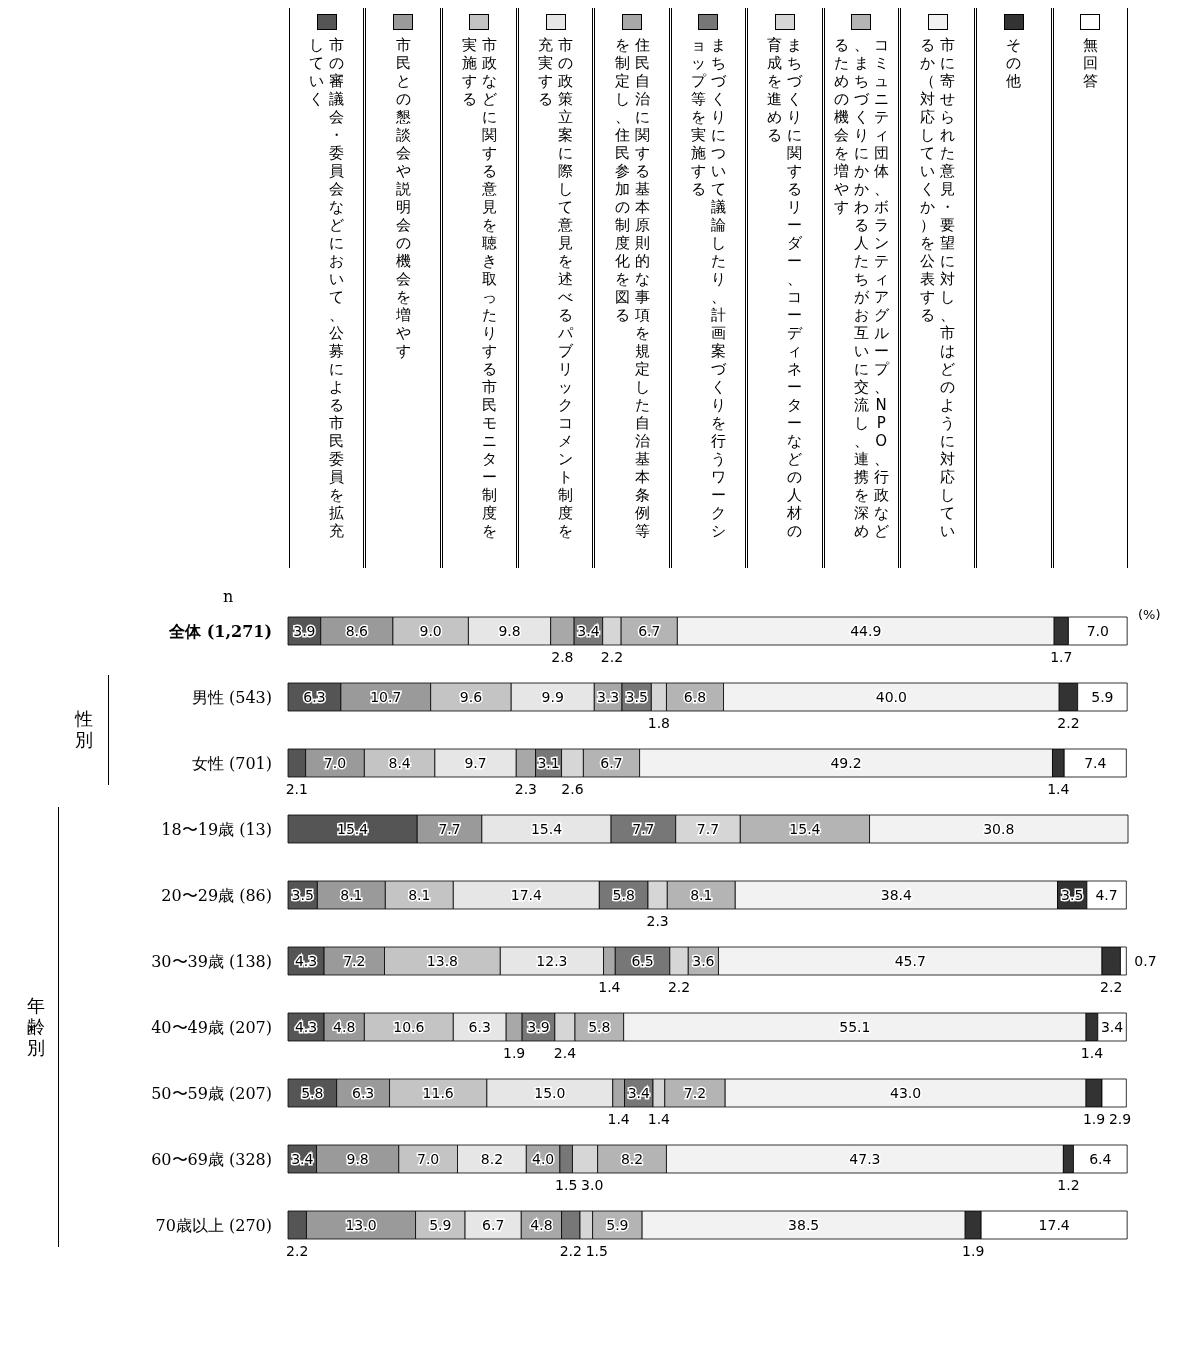 The width and height of the screenshot is (1187, 1361). Describe the element at coordinates (438, 1093) in the screenshot. I see `data-label: 11.6` at that location.